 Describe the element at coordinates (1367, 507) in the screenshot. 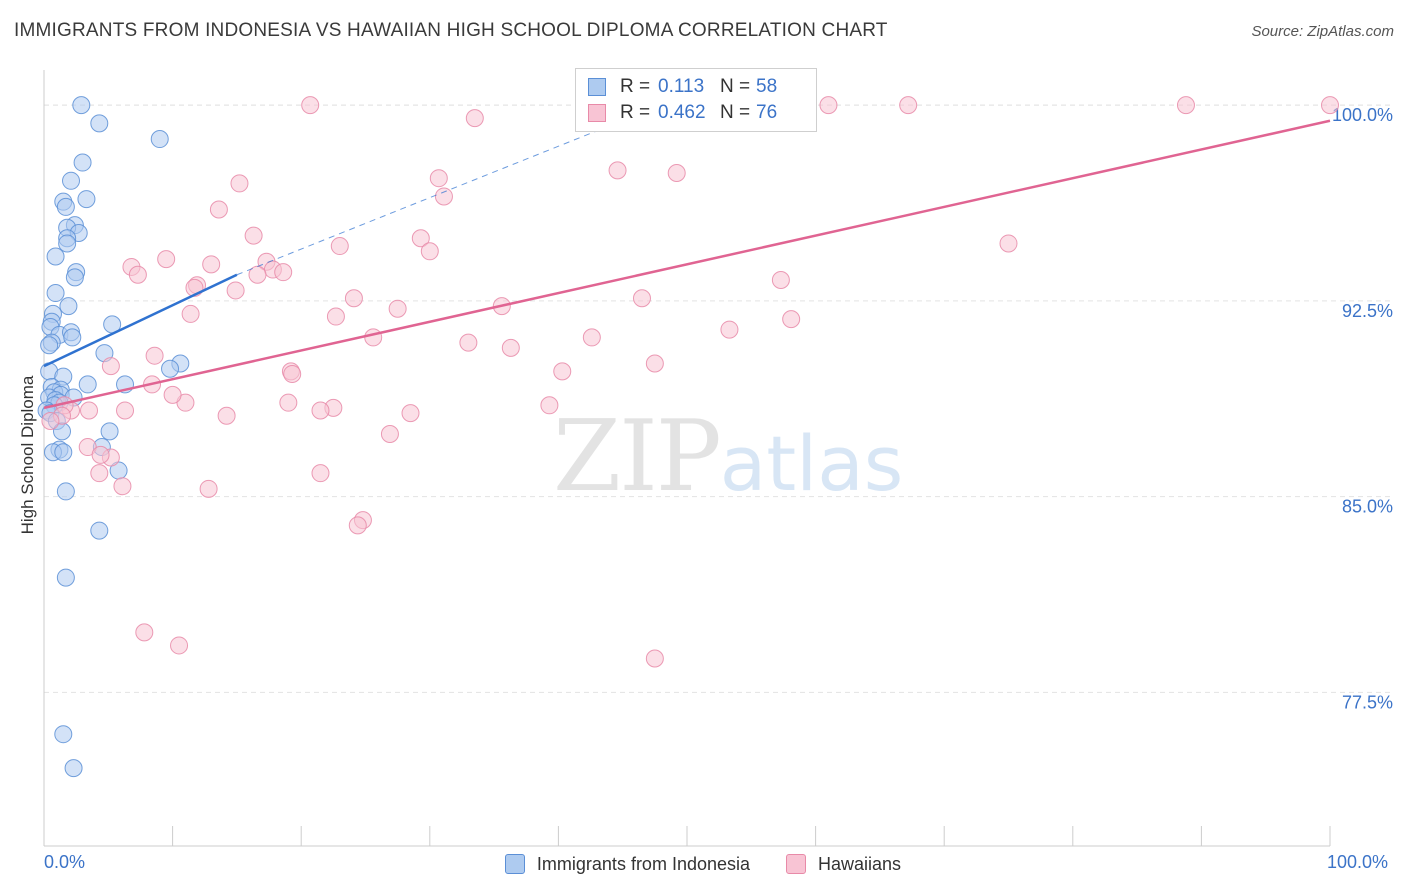

I see `y-tick-label: 85.0%` at that location.